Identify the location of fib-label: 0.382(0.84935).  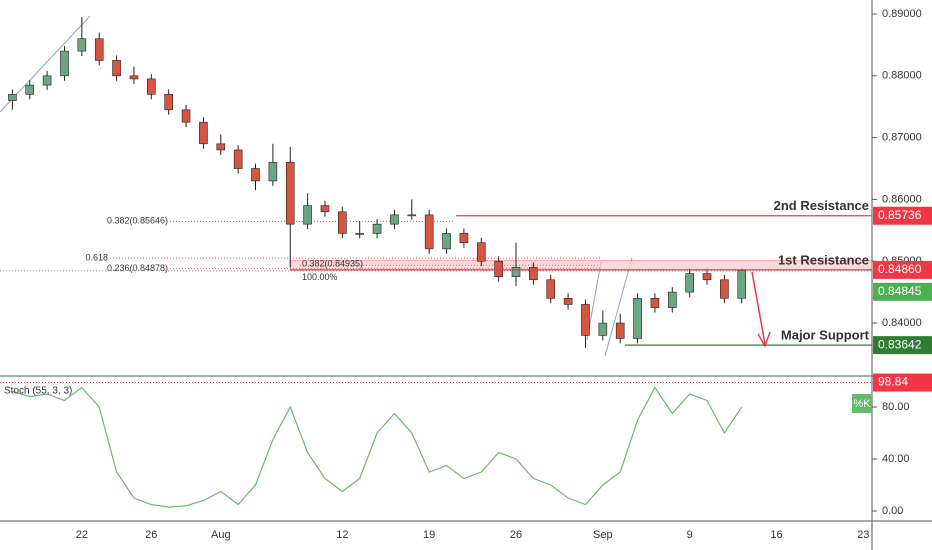
(332, 264).